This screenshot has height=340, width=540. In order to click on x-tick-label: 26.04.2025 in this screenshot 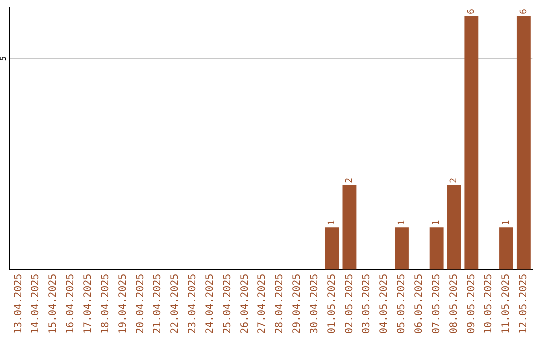, I will do `click(245, 304)`.